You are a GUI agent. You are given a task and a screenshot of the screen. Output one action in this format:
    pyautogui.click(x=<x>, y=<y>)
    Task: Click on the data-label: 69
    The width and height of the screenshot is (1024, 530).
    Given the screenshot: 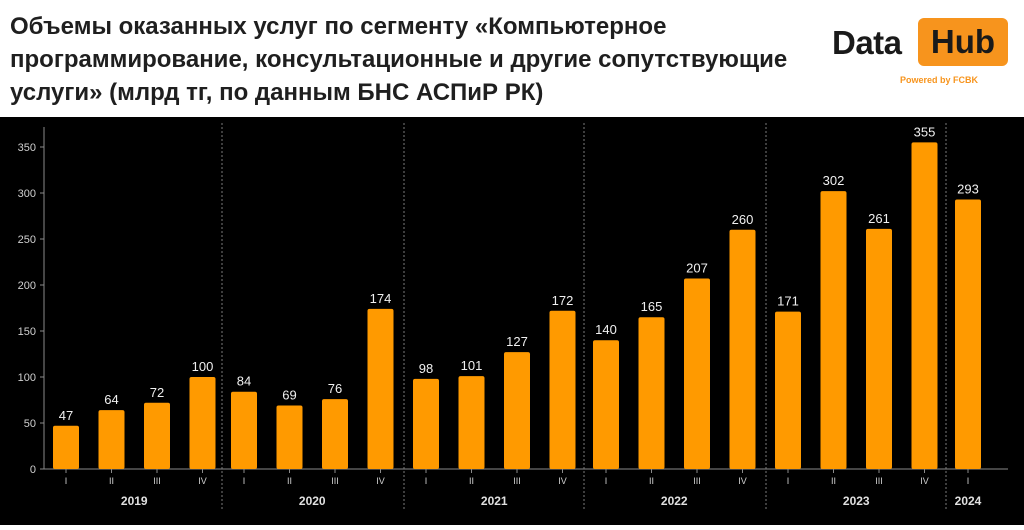 What is the action you would take?
    pyautogui.click(x=289, y=395)
    